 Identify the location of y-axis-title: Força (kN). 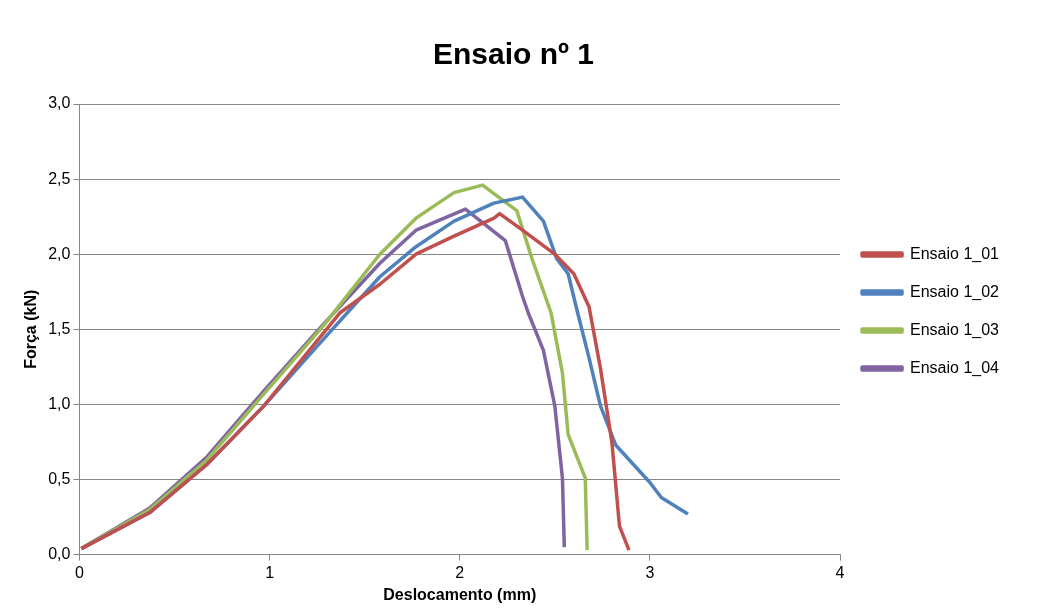
(31, 329).